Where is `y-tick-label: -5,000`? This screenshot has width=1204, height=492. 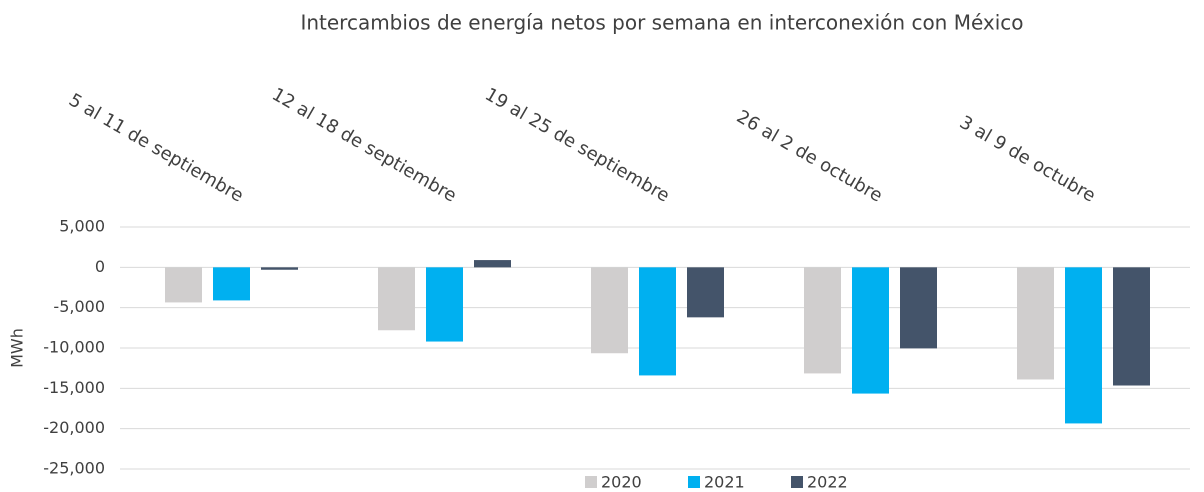
y-tick-label: -5,000 is located at coordinates (79, 306).